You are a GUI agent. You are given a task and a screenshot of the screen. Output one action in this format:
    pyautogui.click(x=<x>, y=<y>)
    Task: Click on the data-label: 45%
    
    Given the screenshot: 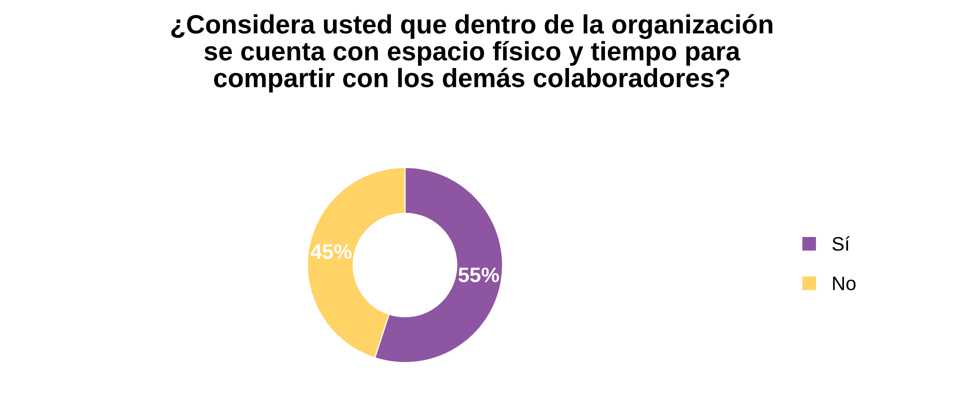 What is the action you would take?
    pyautogui.click(x=331, y=251)
    